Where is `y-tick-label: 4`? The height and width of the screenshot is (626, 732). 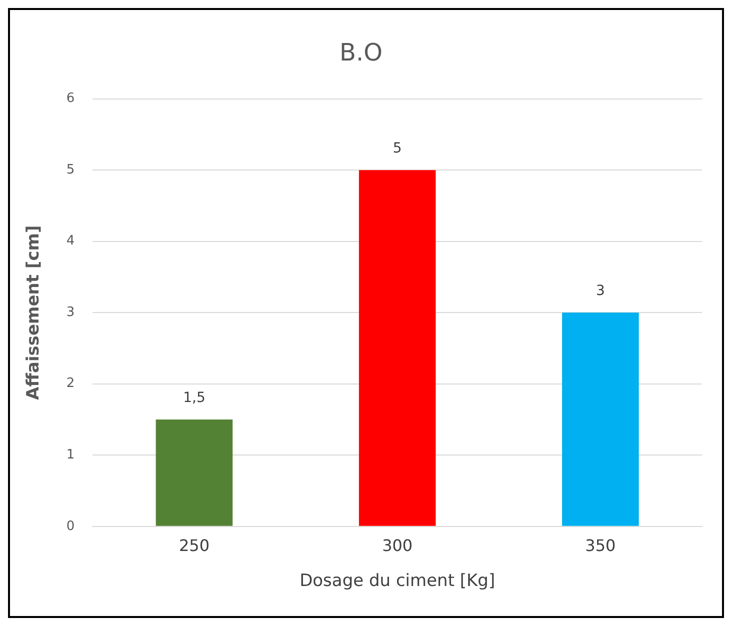
y-tick-label: 4 is located at coordinates (70, 241).